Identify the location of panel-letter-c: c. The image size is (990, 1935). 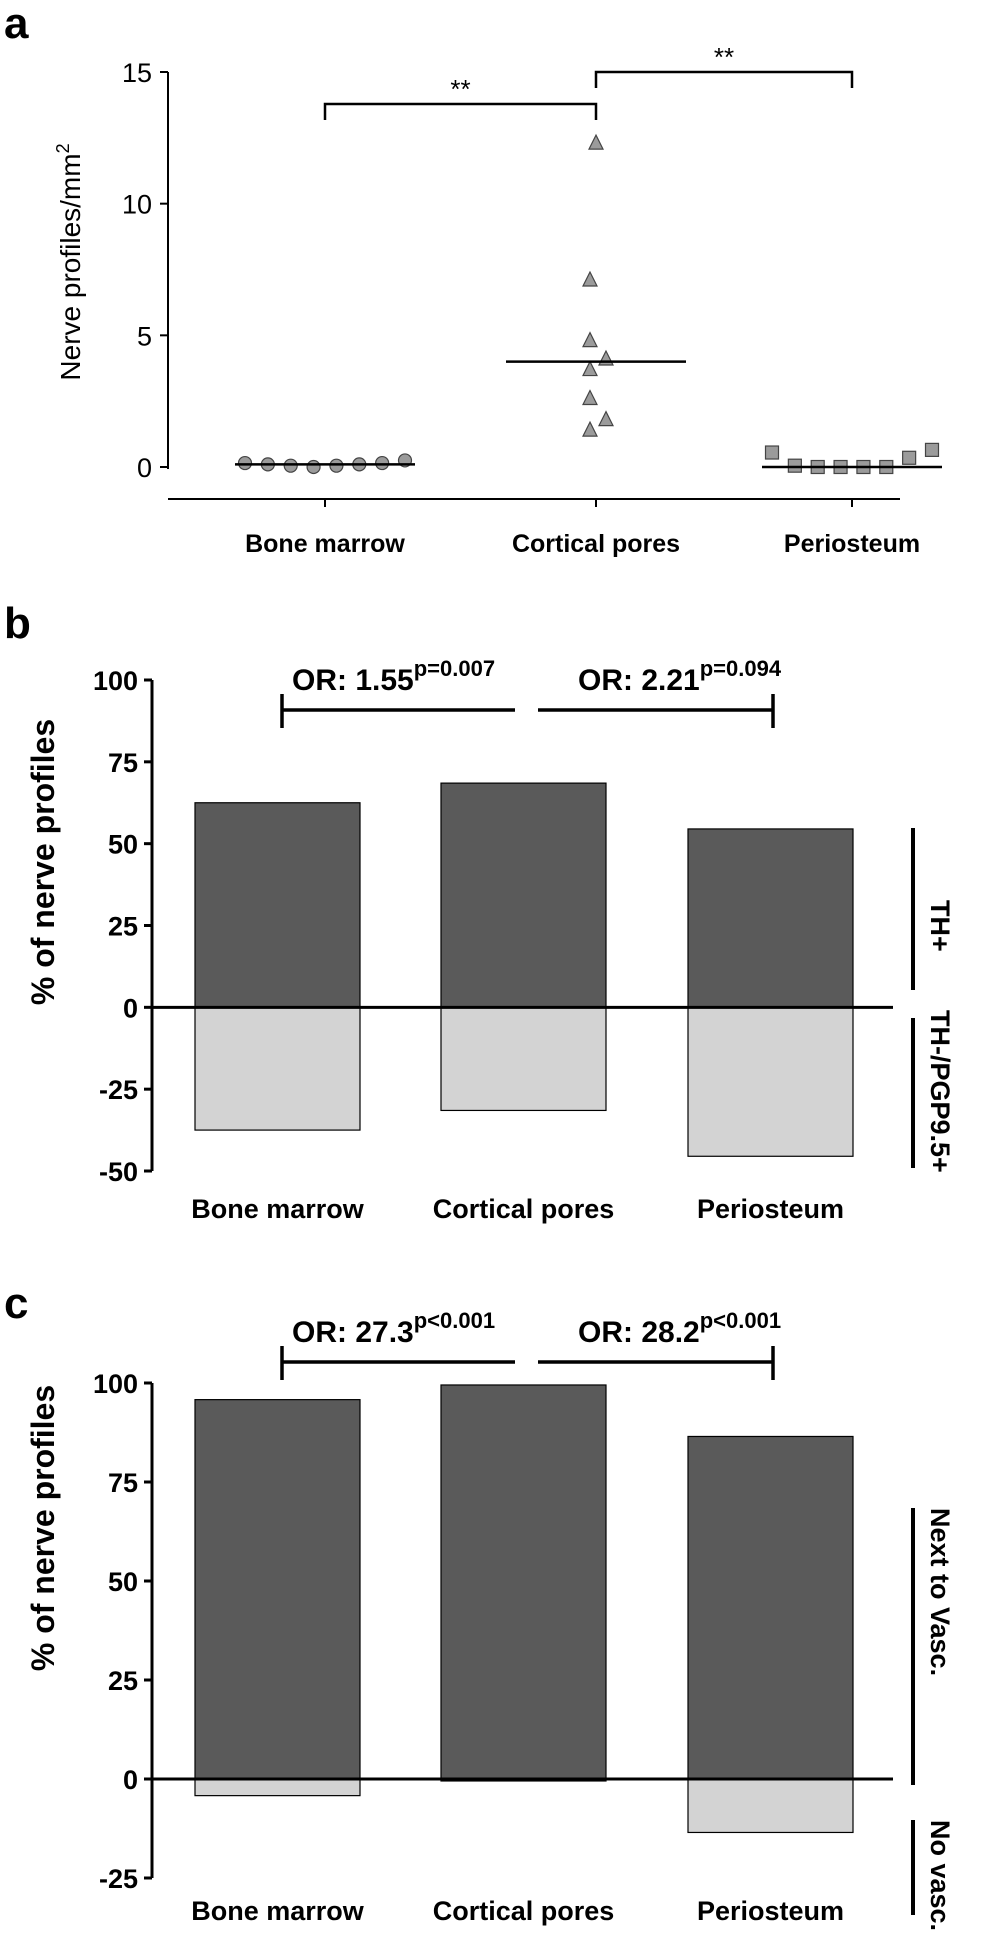
(16, 1303).